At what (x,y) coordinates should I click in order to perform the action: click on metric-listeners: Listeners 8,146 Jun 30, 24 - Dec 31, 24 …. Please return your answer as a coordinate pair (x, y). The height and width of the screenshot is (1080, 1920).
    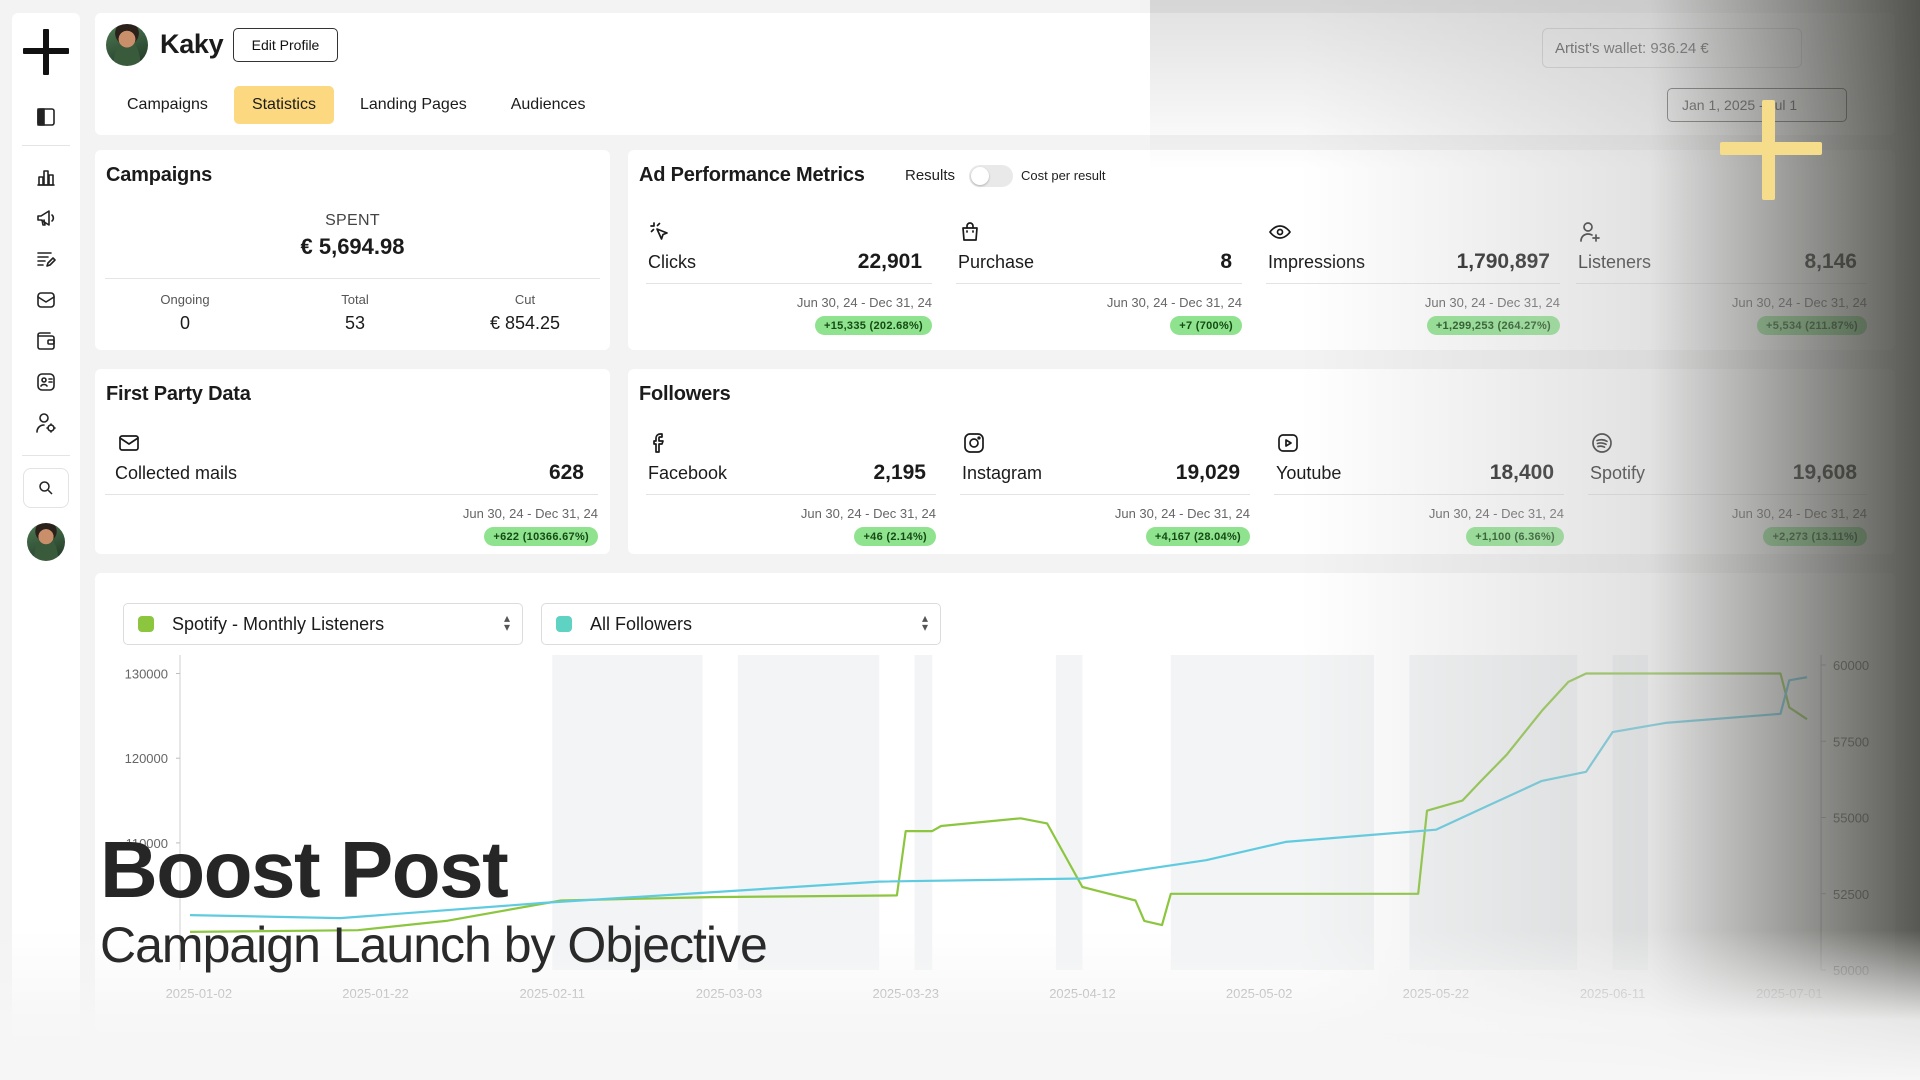
    Looking at the image, I should click on (1718, 280).